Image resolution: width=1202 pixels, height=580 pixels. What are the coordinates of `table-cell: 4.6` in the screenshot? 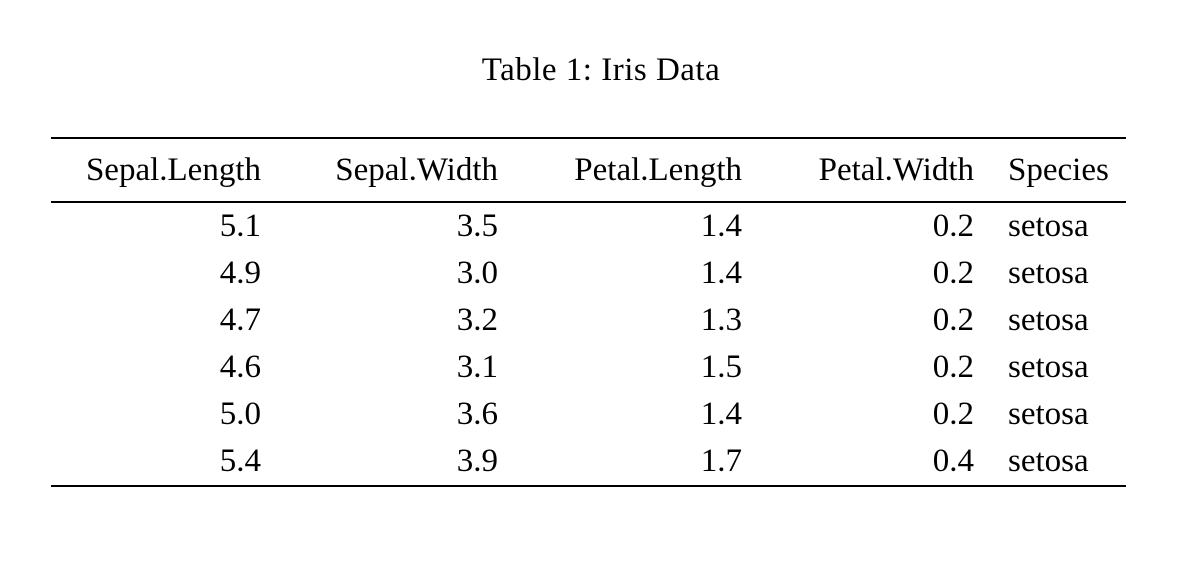 It's located at (240, 367).